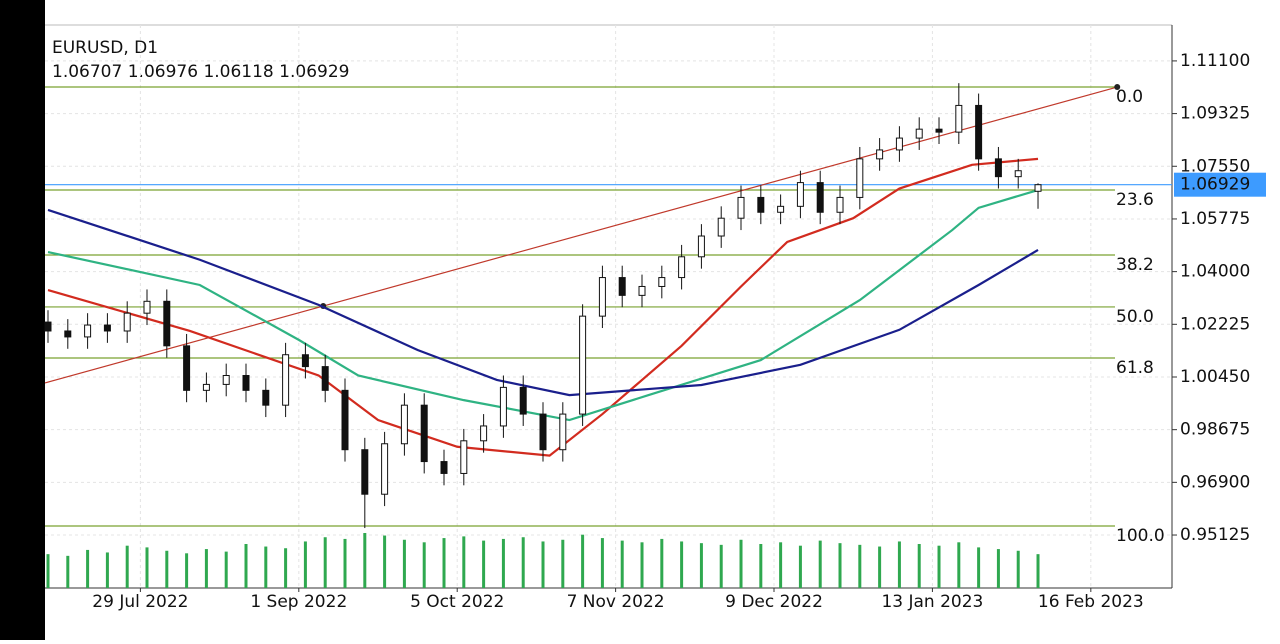 The width and height of the screenshot is (1280, 644). Describe the element at coordinates (1215, 324) in the screenshot. I see `y-tick-label: 1.02225` at that location.